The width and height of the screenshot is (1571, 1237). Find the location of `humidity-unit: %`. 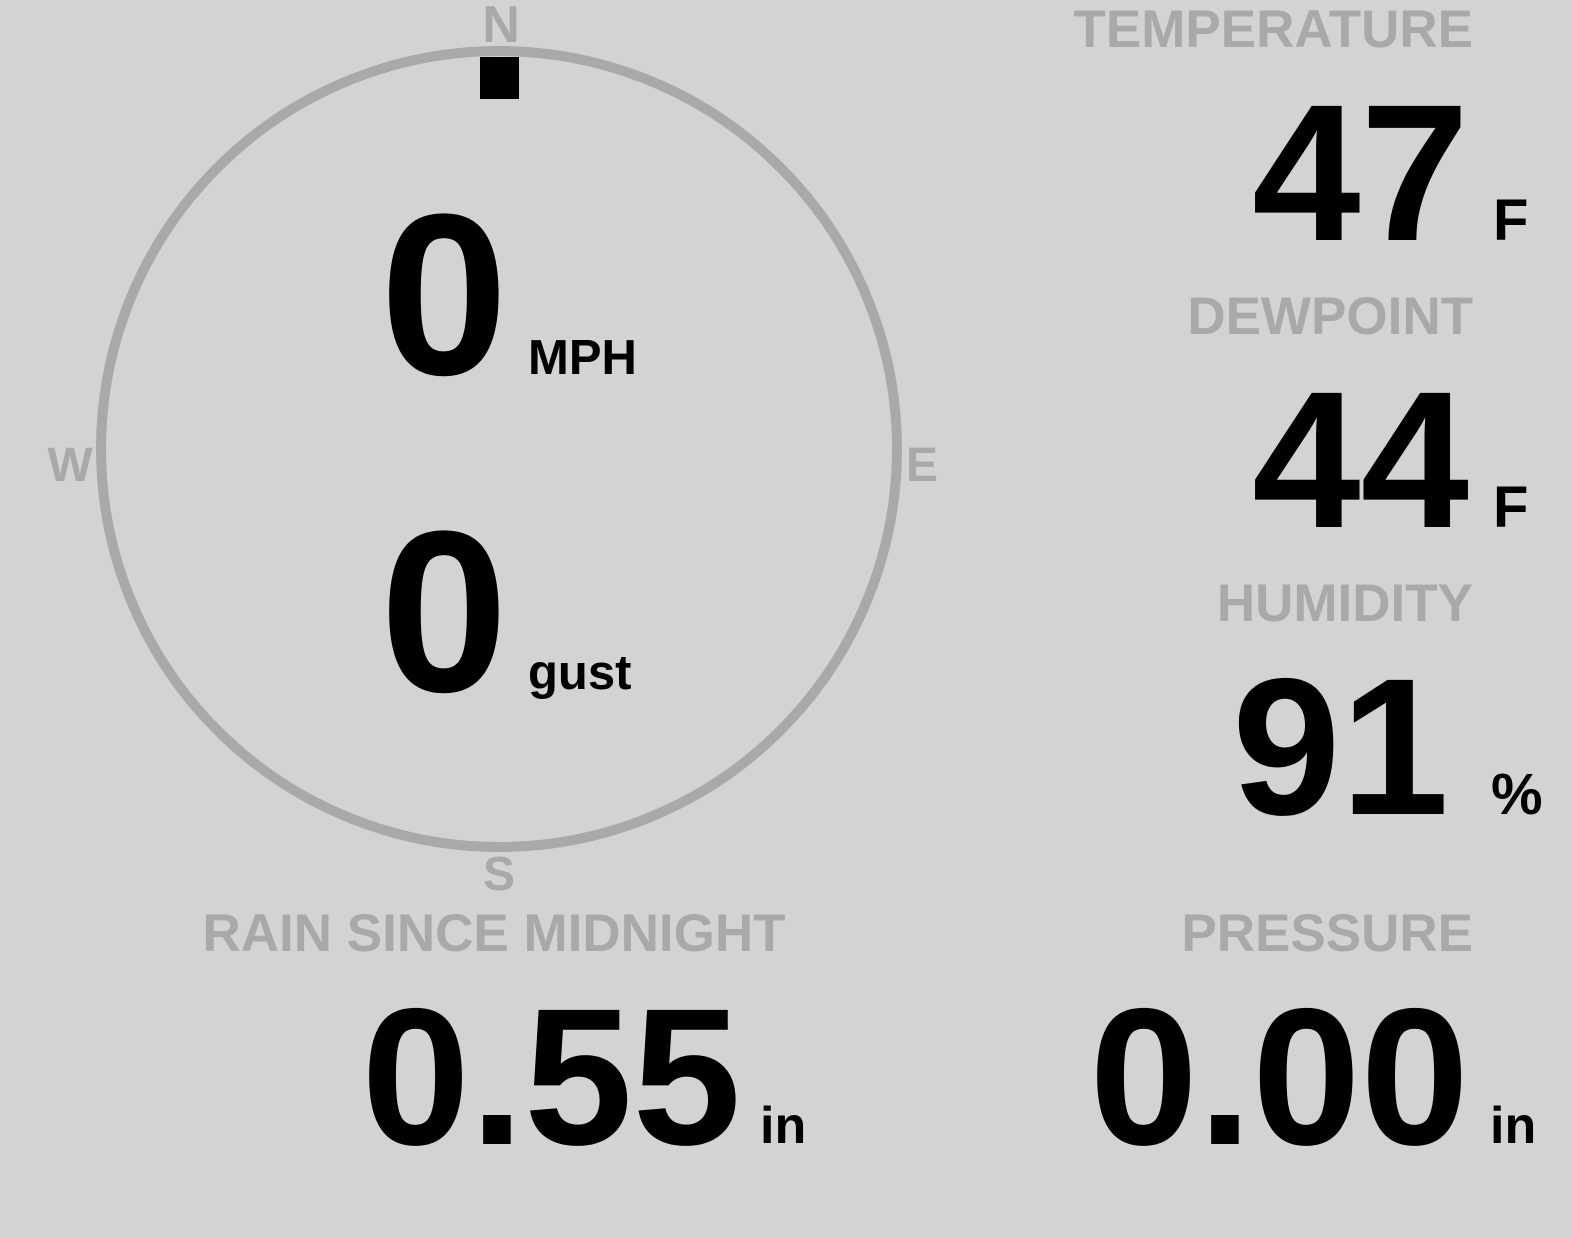

humidity-unit: % is located at coordinates (1517, 794).